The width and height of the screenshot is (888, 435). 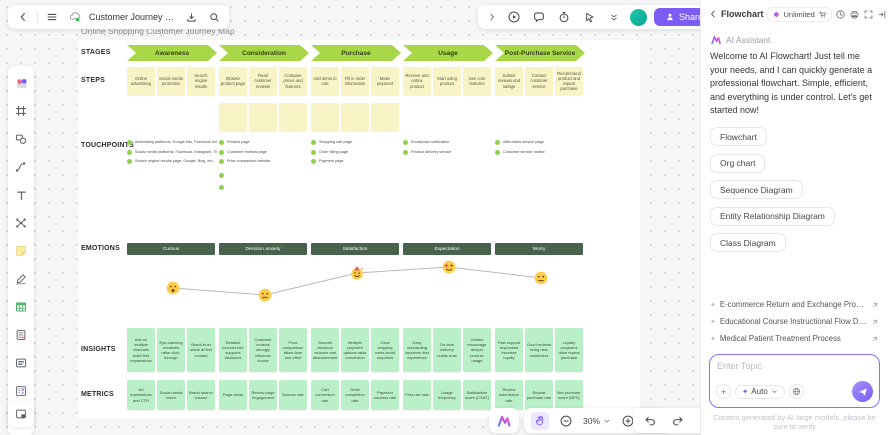 What do you see at coordinates (265, 187) in the screenshot?
I see `touchpoint-item-empty` at bounding box center [265, 187].